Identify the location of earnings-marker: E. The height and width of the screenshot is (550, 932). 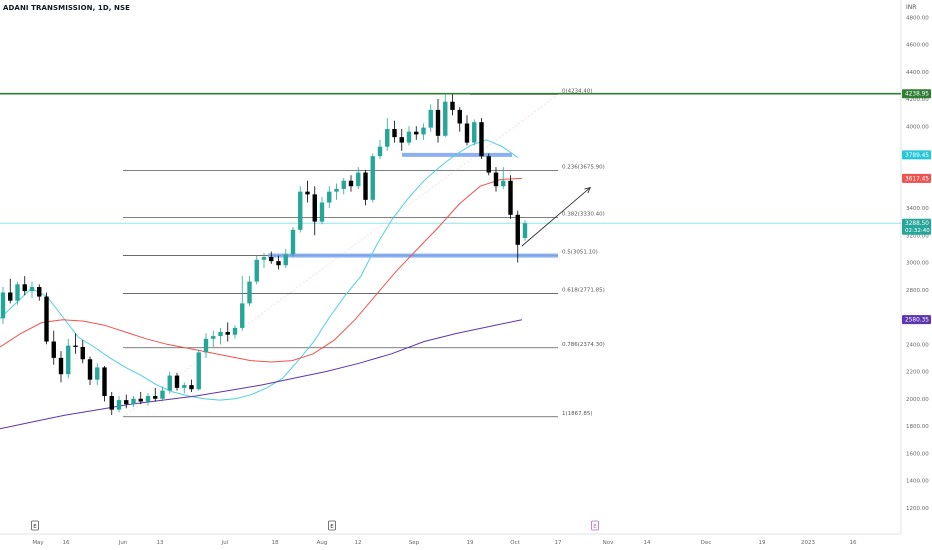
(595, 525).